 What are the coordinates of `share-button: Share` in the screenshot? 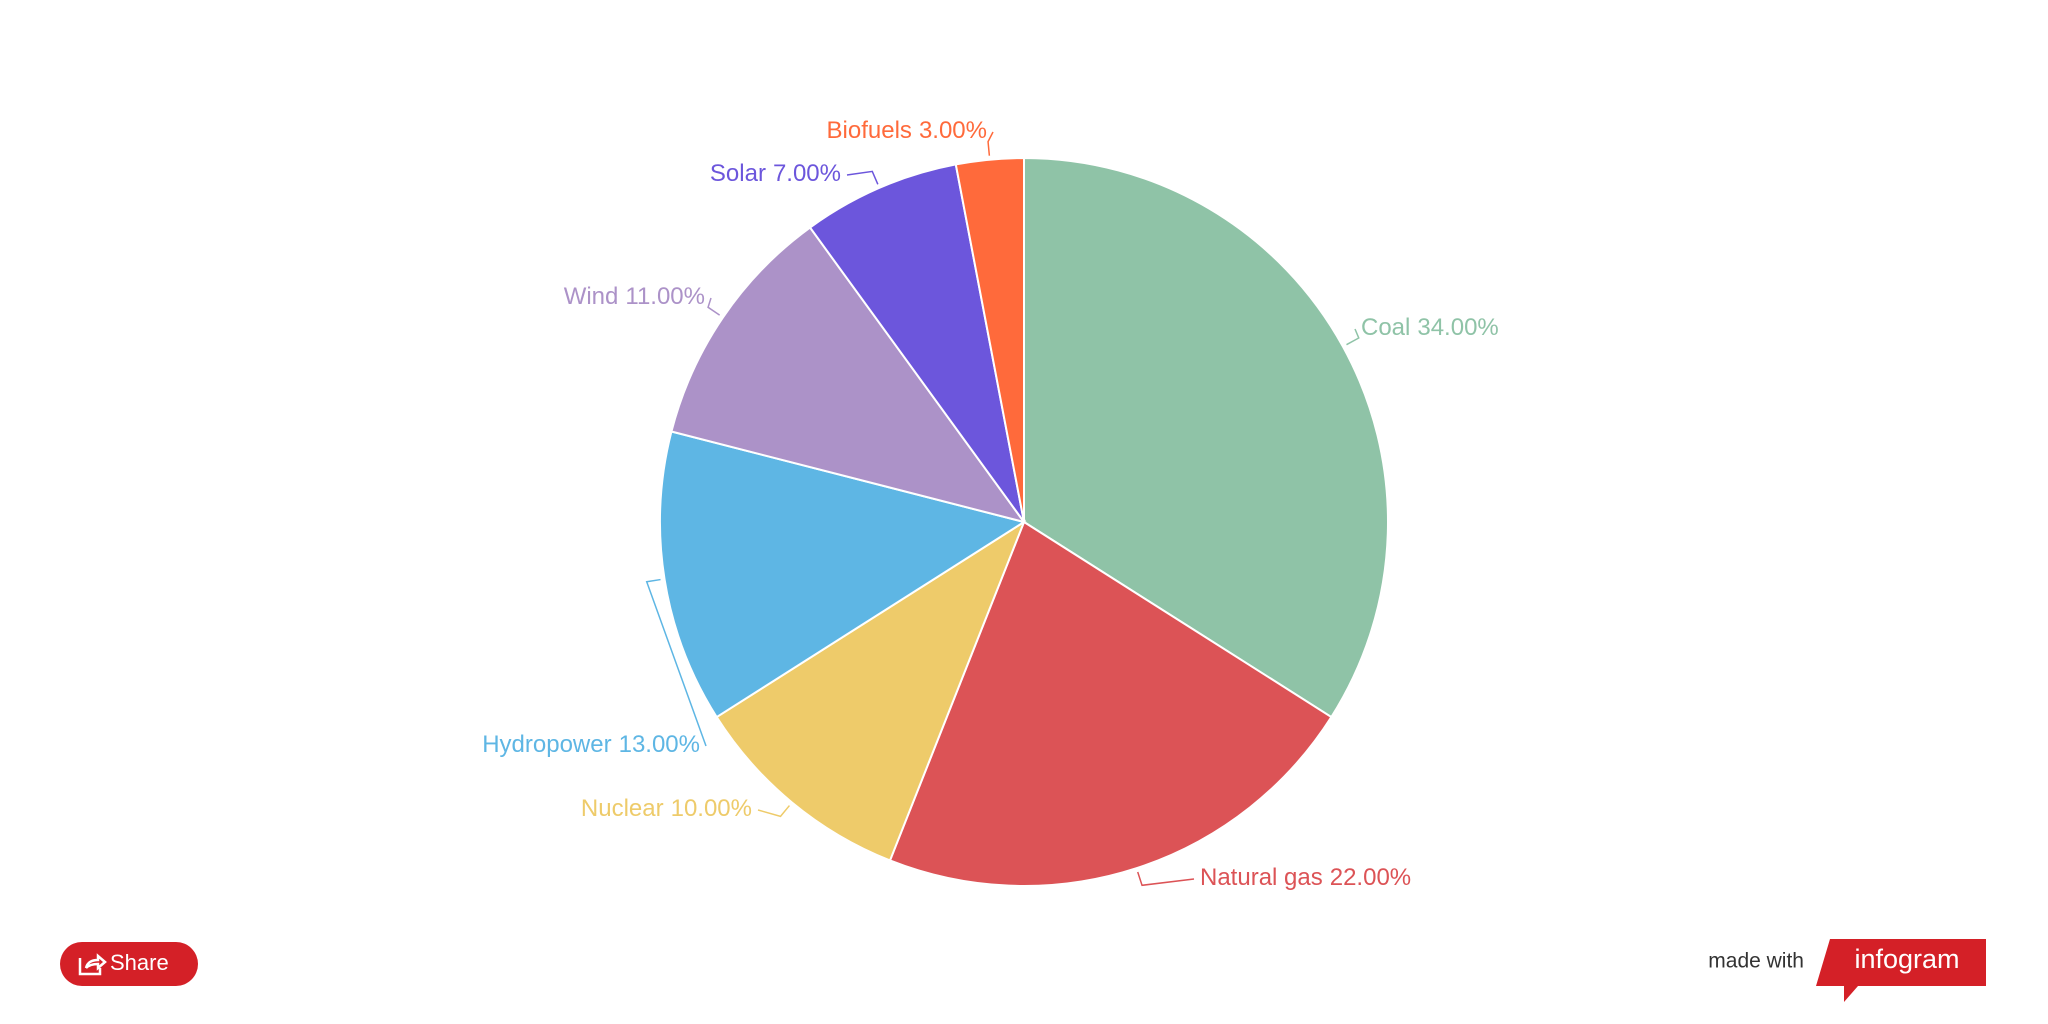 It's located at (129, 964).